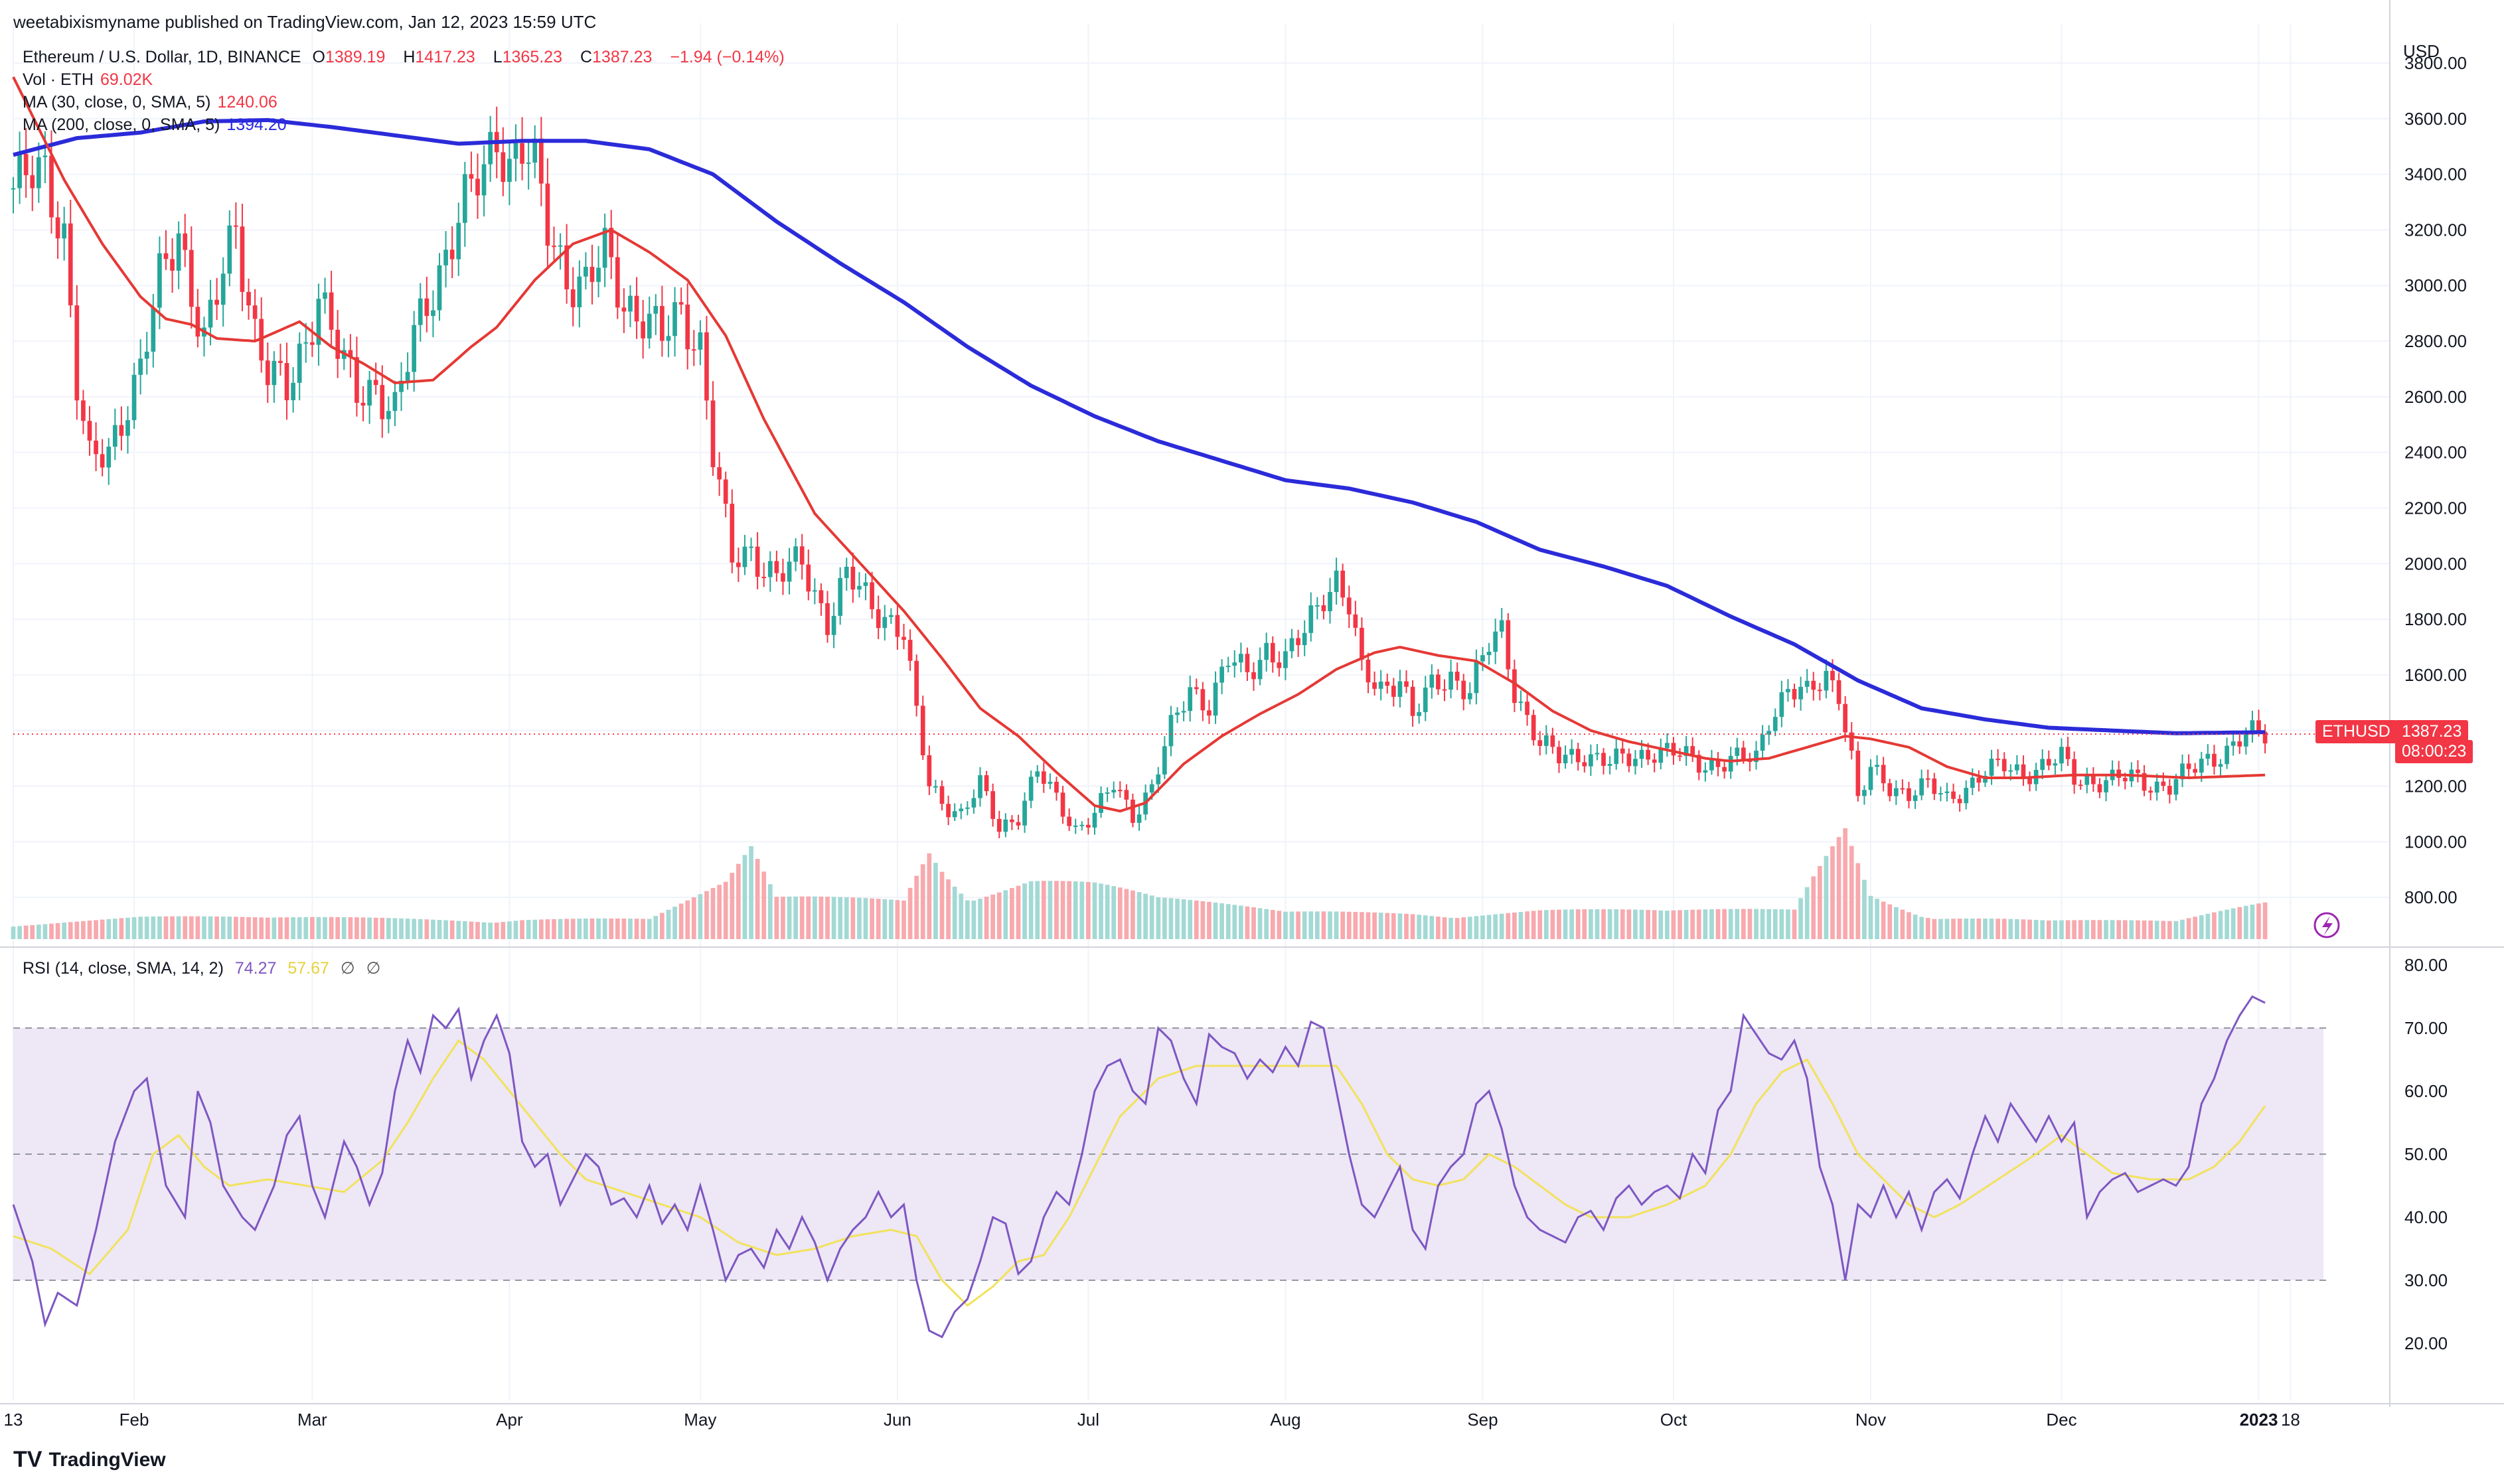 This screenshot has height=1484, width=2504. I want to click on price-tick-label: 3000.00, so click(2435, 285).